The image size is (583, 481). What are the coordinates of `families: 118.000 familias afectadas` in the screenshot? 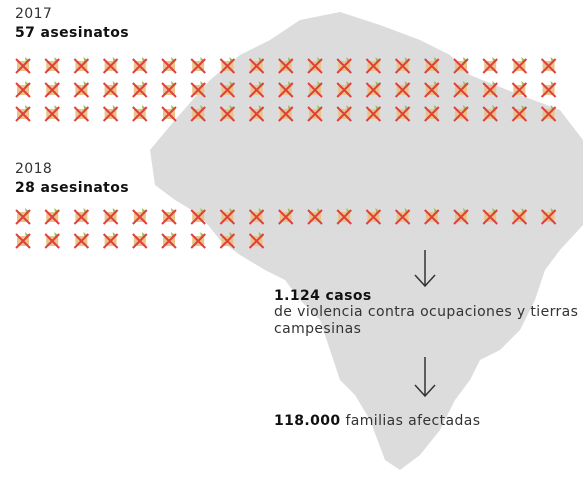 It's located at (377, 421).